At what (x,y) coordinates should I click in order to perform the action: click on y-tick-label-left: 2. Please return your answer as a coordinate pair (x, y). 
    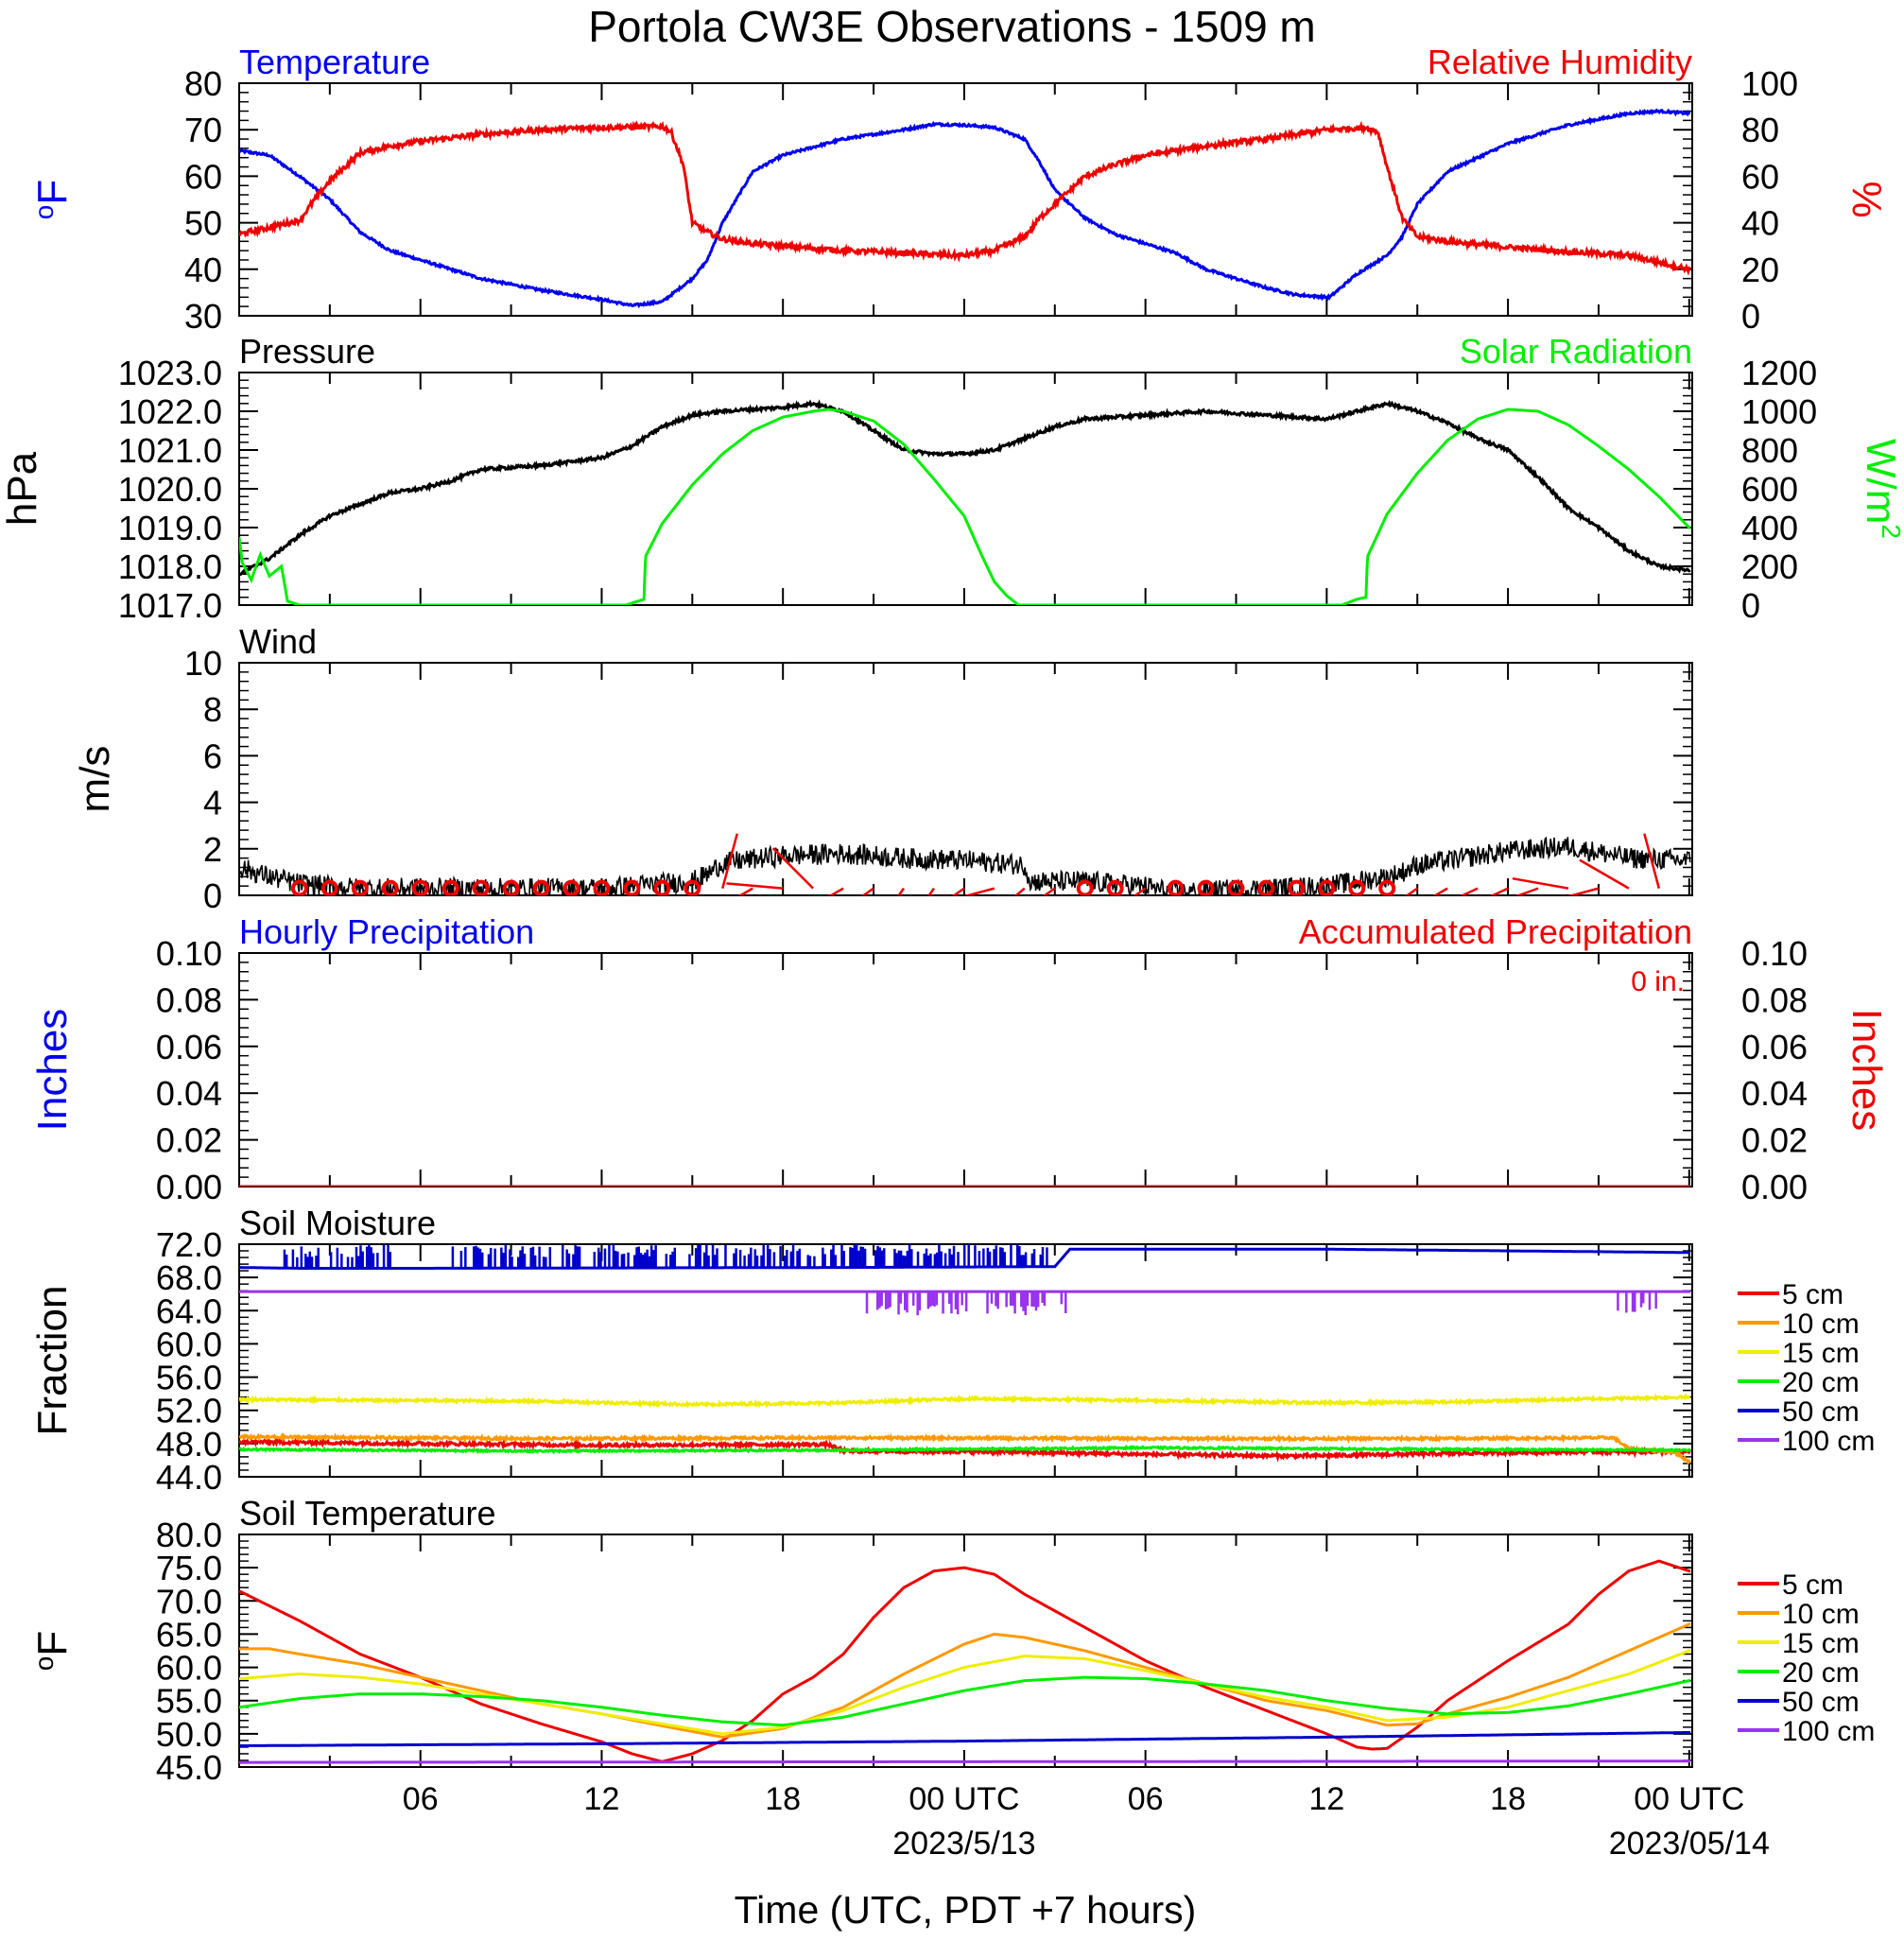
    Looking at the image, I should click on (213, 850).